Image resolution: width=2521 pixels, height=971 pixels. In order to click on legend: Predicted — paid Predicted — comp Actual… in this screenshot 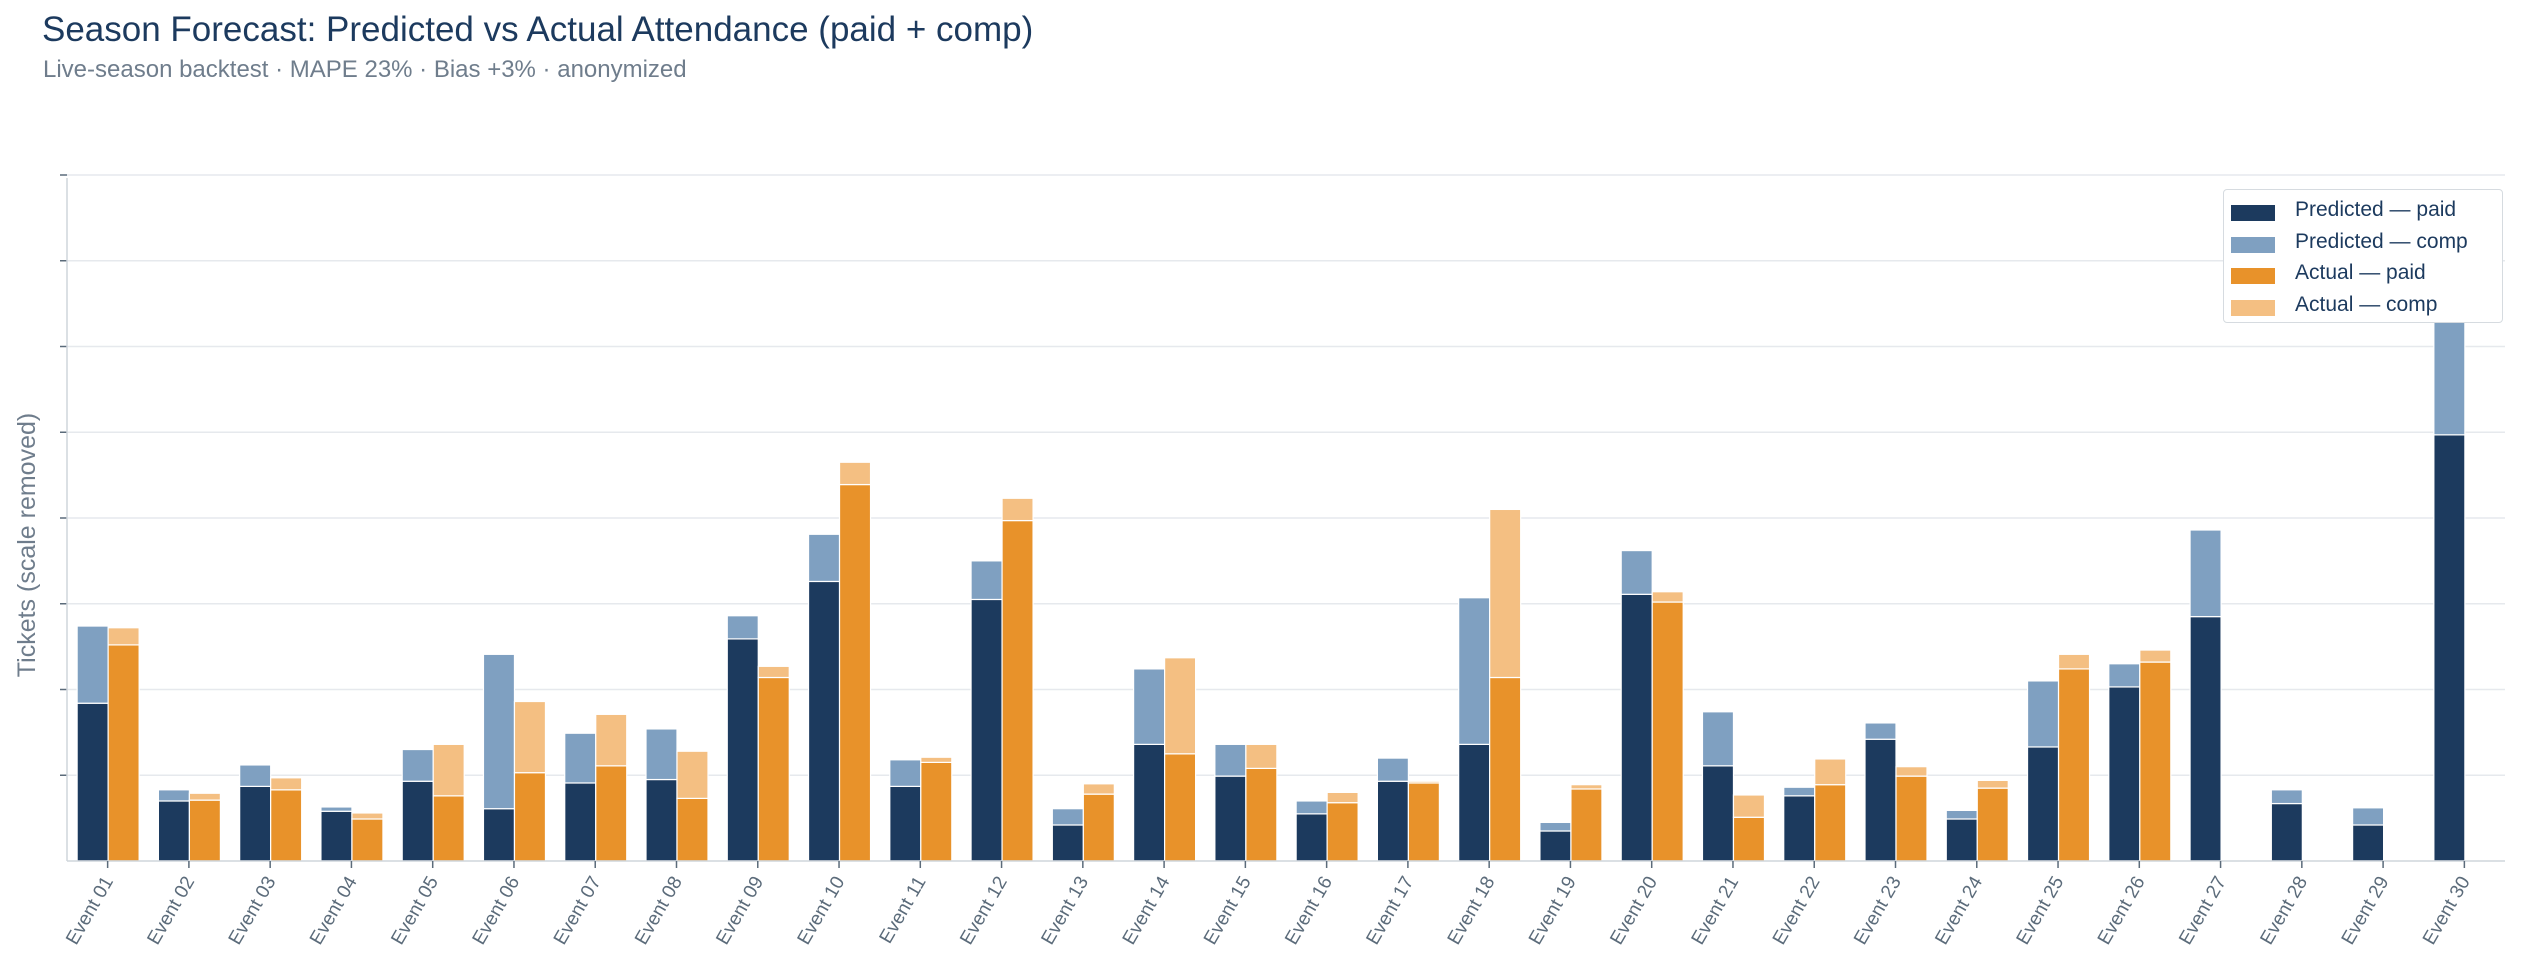, I will do `click(2363, 256)`.